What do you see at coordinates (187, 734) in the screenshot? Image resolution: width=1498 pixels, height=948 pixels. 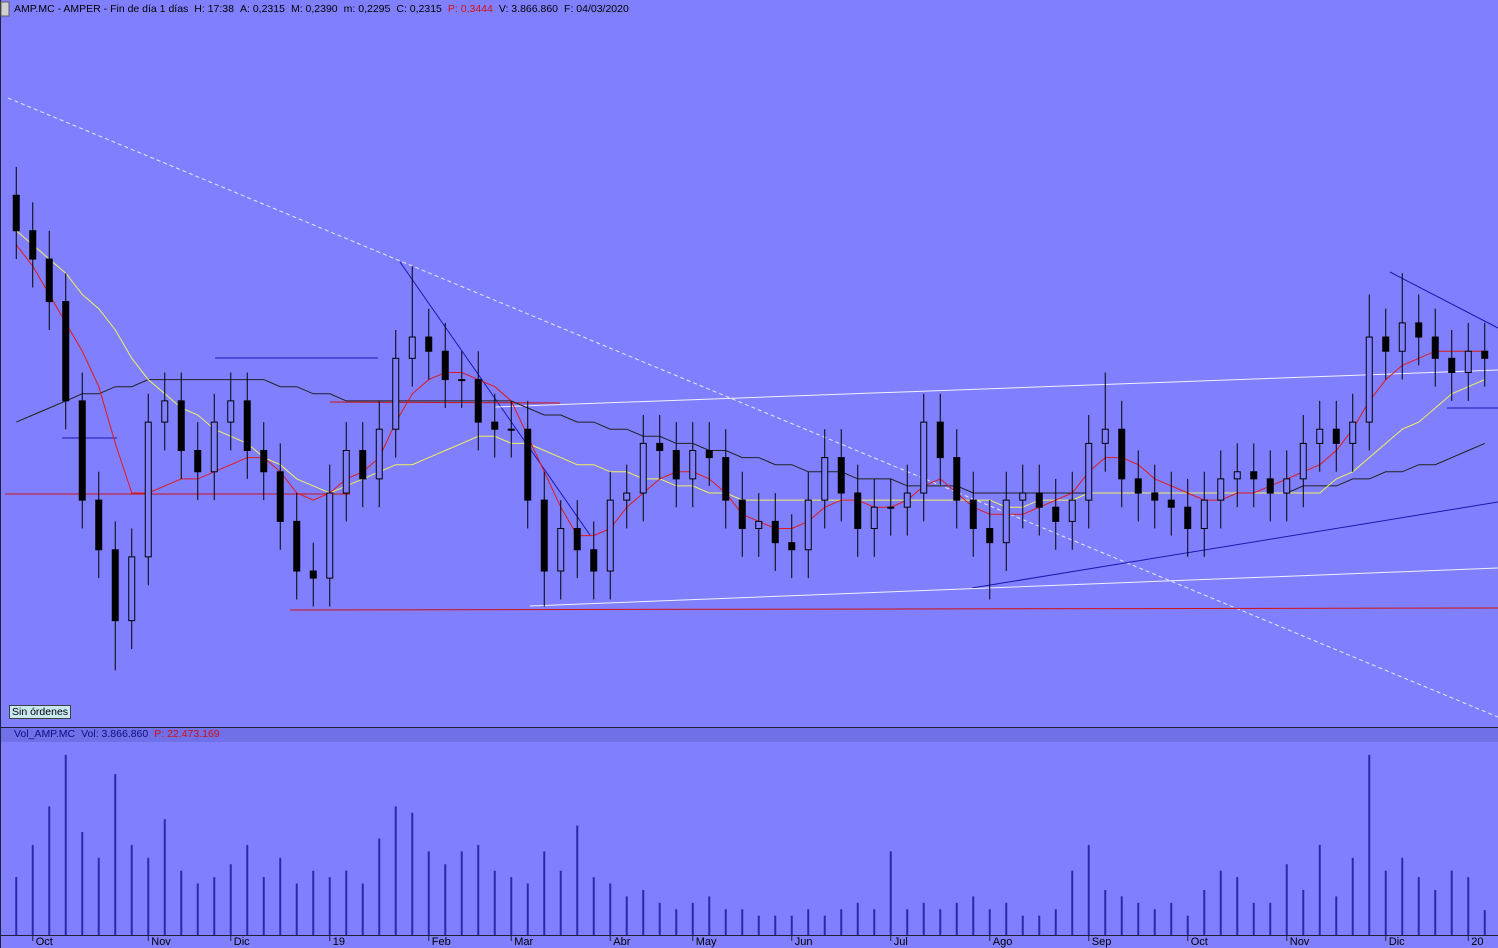 I see `volume-p: P: 22.473.169` at bounding box center [187, 734].